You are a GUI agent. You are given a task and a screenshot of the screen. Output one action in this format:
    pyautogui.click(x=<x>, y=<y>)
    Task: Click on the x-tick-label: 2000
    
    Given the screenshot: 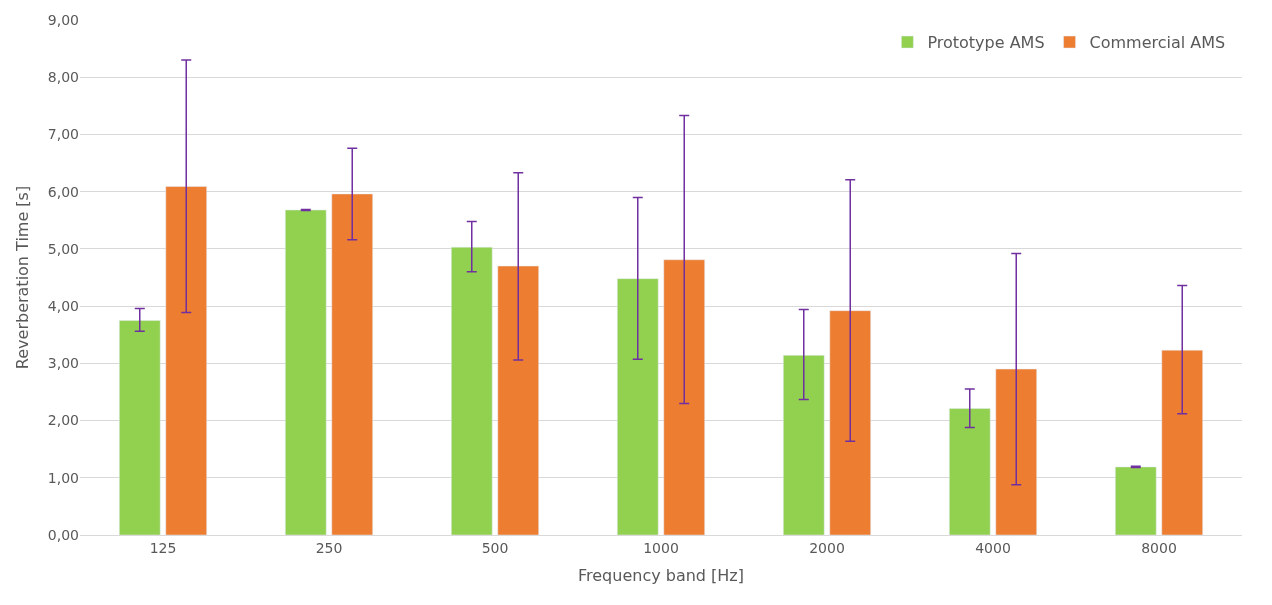 What is the action you would take?
    pyautogui.click(x=827, y=547)
    